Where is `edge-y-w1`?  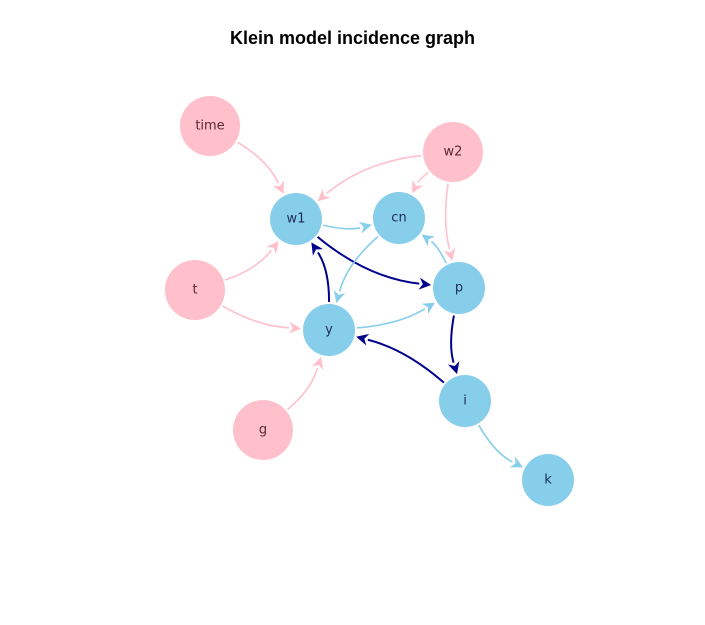 edge-y-w1 is located at coordinates (321, 272).